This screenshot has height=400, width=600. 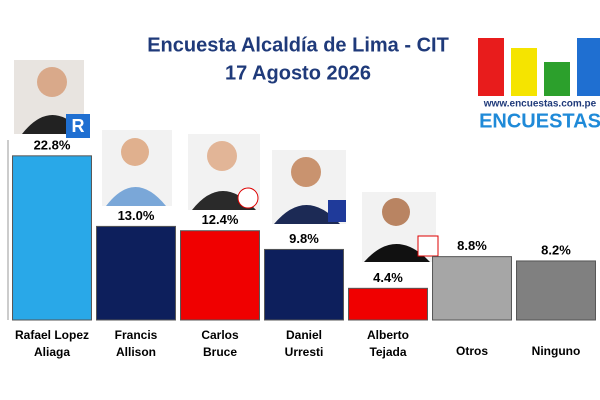 What do you see at coordinates (556, 351) in the screenshot?
I see `x-tick-label: Ninguno` at bounding box center [556, 351].